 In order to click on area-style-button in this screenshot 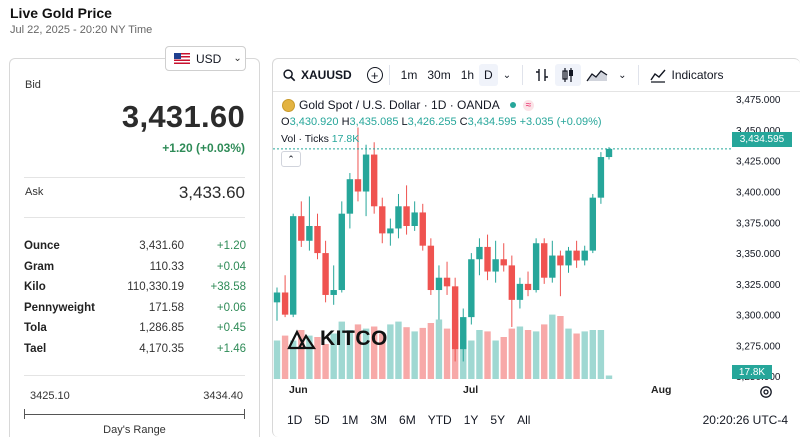, I will do `click(597, 75)`.